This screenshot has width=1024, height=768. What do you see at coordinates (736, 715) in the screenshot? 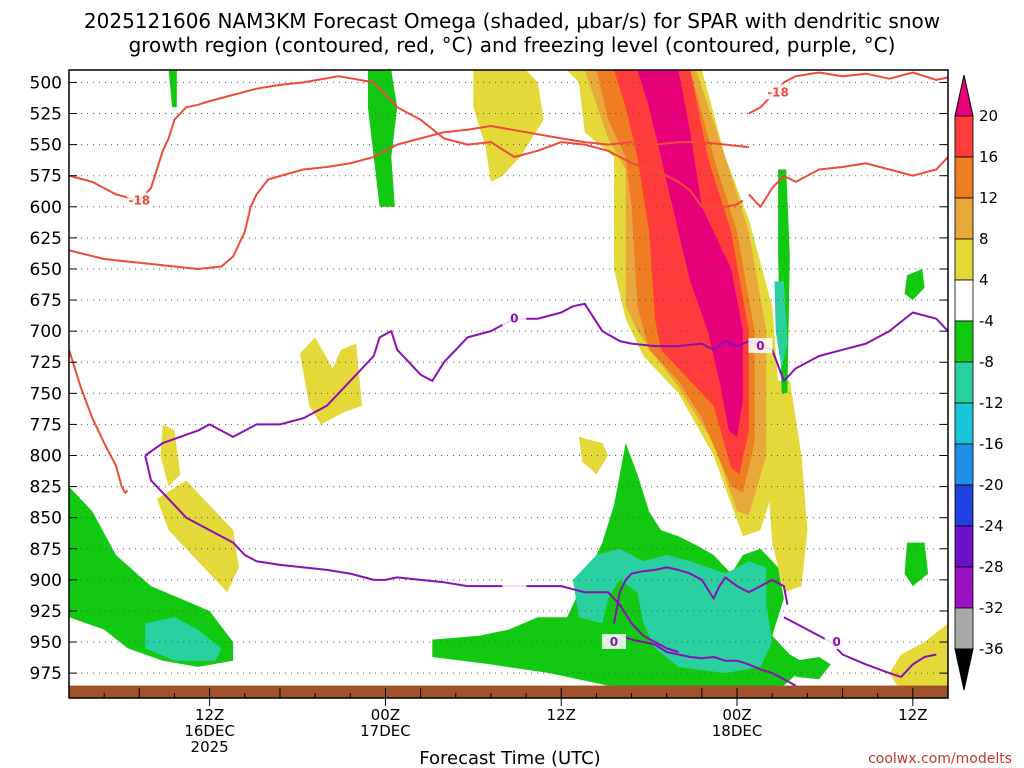
I see `x-tick-label-3-0: 00Z` at bounding box center [736, 715].